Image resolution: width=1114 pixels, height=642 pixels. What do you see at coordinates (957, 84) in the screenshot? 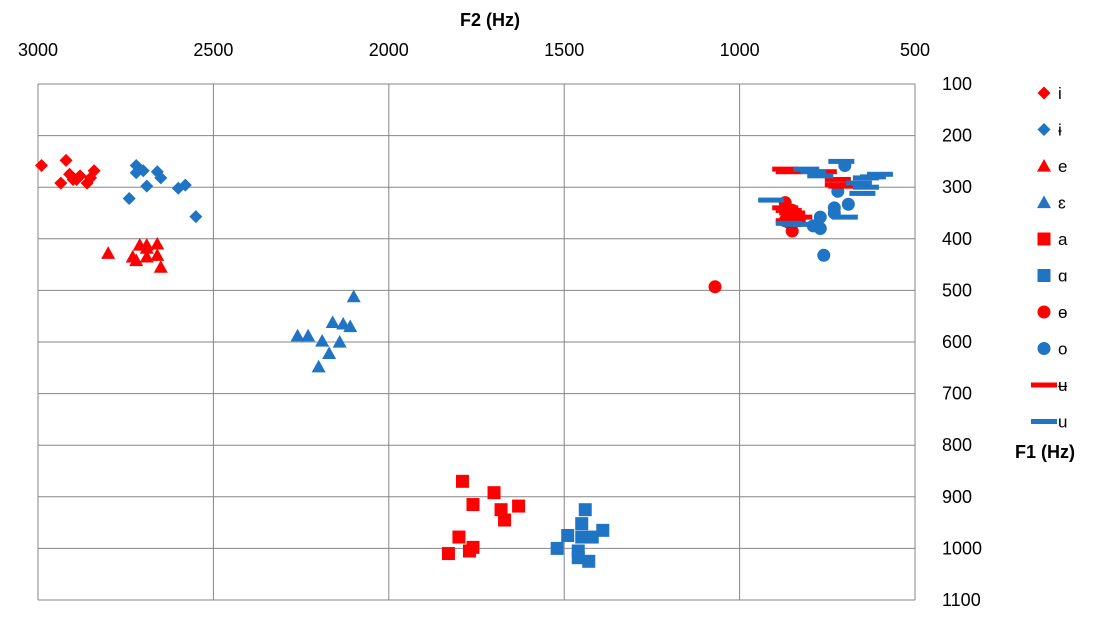
I see `y-tick-label: 100` at bounding box center [957, 84].